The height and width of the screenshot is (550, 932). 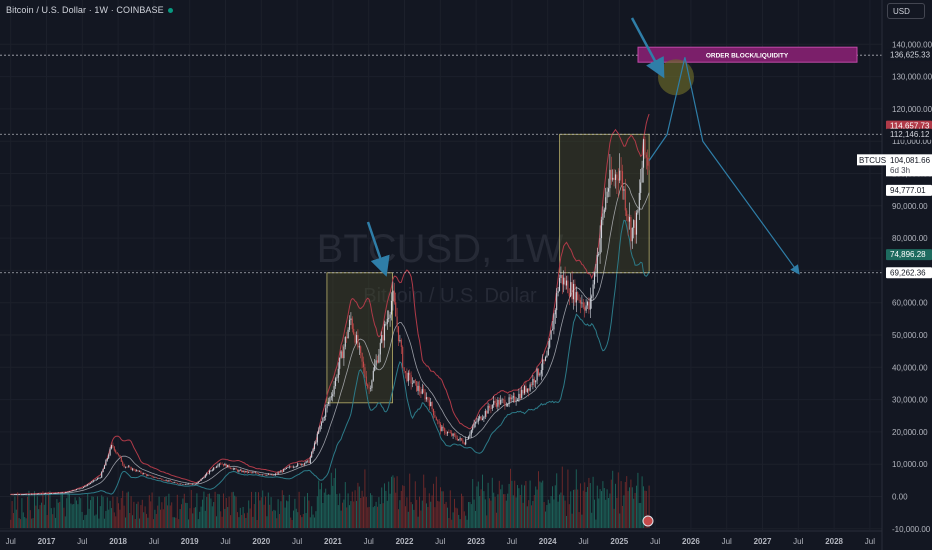 What do you see at coordinates (906, 11) in the screenshot?
I see `currency-button: USD` at bounding box center [906, 11].